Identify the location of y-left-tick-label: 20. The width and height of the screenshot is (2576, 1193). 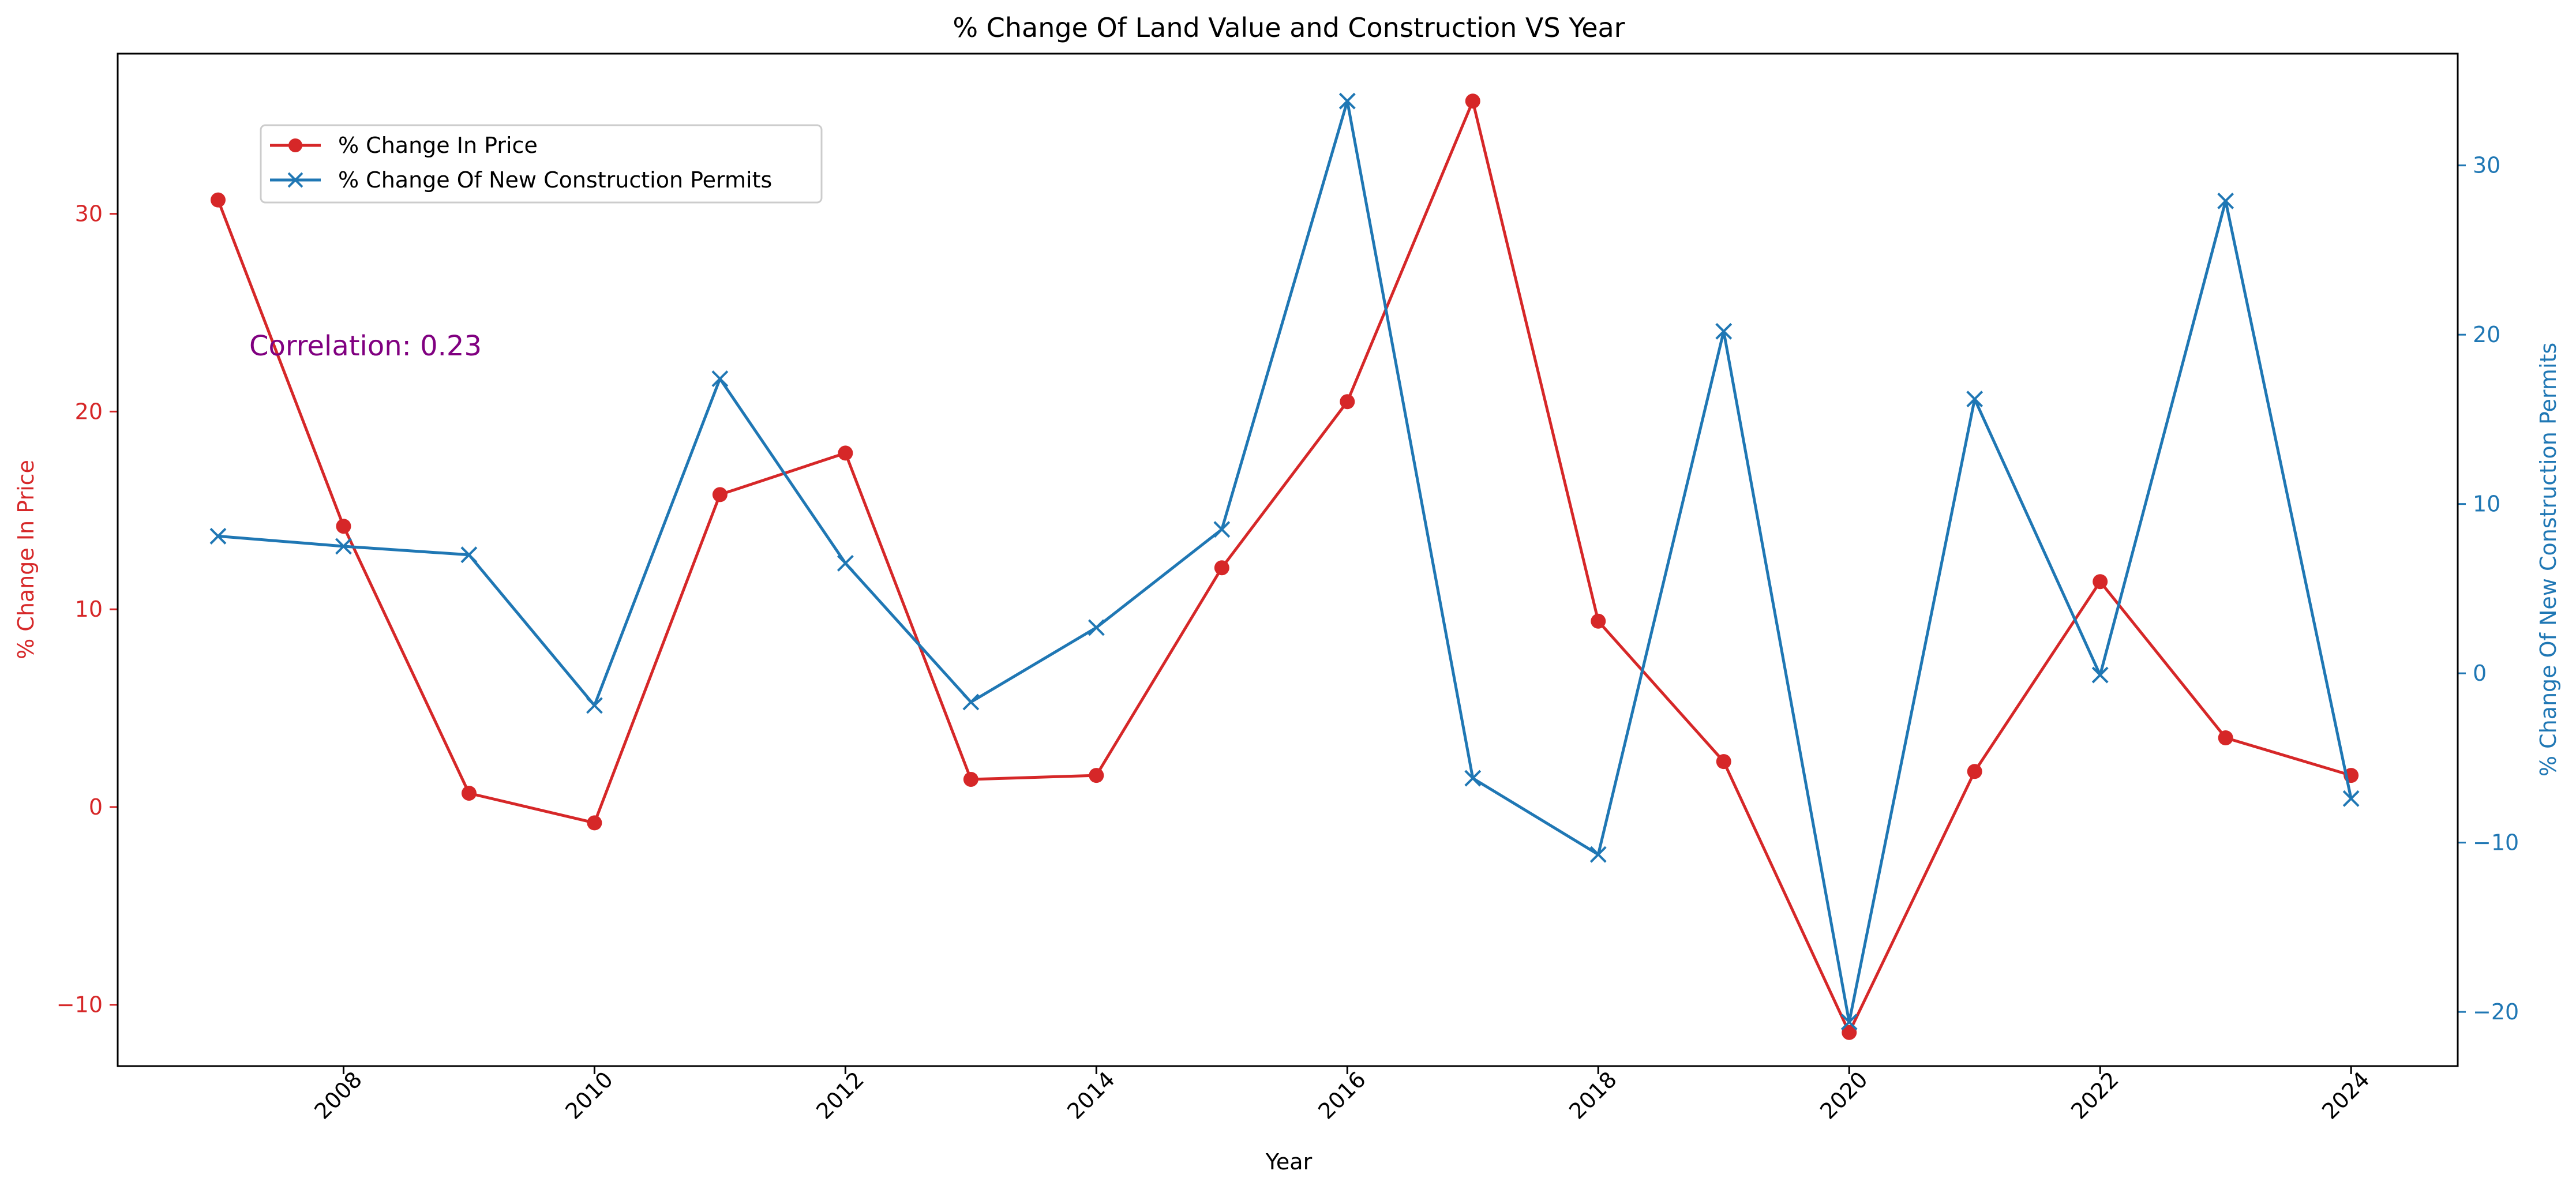
(89, 411).